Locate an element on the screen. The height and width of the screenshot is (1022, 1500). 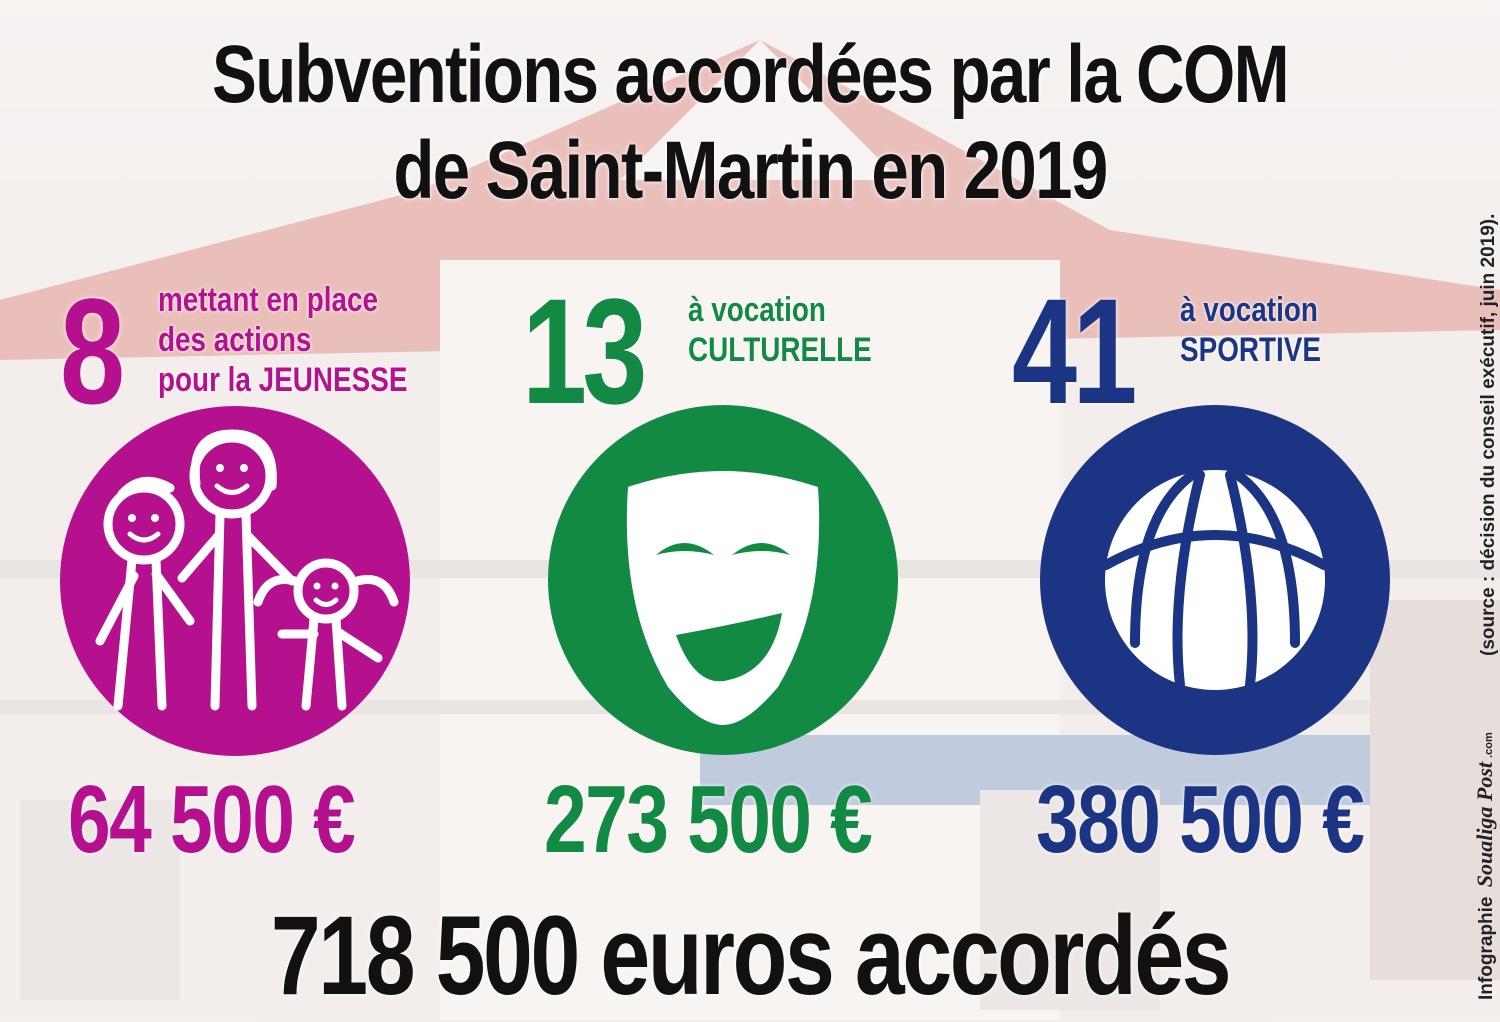
youth-count: 8 is located at coordinates (92, 351).